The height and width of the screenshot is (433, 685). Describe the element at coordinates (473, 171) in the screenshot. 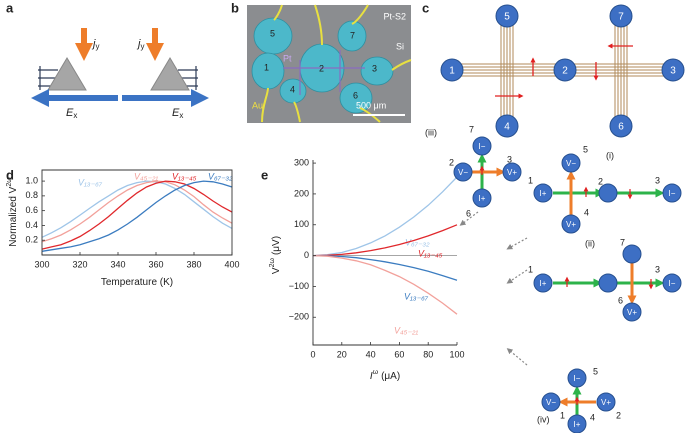

I see `inset-diagram: I− 7 V− 2 V+ 3 I+ 6 (iii)` at that location.